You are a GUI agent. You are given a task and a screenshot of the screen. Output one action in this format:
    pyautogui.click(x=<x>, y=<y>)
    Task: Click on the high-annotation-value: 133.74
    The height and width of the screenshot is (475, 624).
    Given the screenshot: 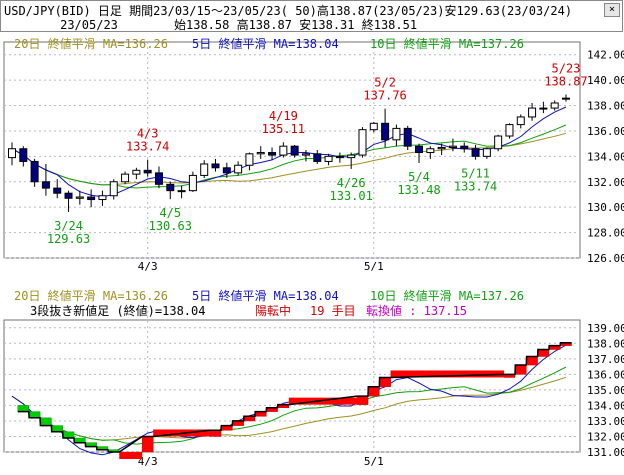 What is the action you would take?
    pyautogui.click(x=147, y=147)
    